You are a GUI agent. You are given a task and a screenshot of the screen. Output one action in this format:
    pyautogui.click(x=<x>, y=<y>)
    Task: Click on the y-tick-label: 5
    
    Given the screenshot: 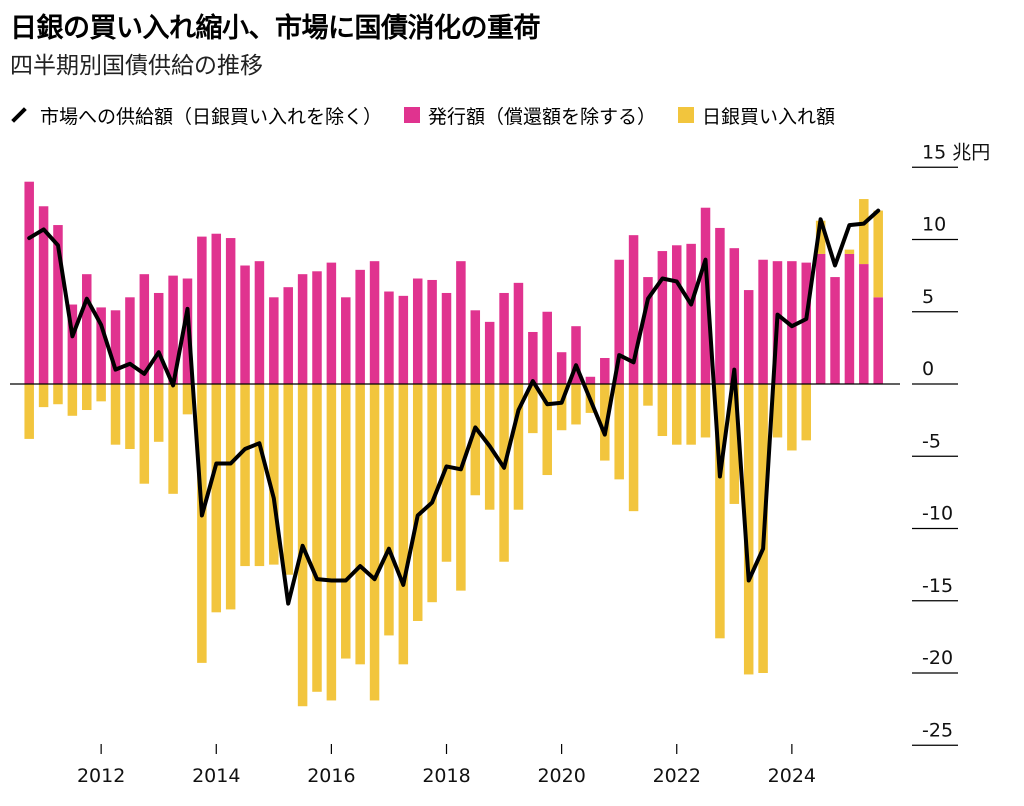 What is the action you would take?
    pyautogui.click(x=928, y=297)
    